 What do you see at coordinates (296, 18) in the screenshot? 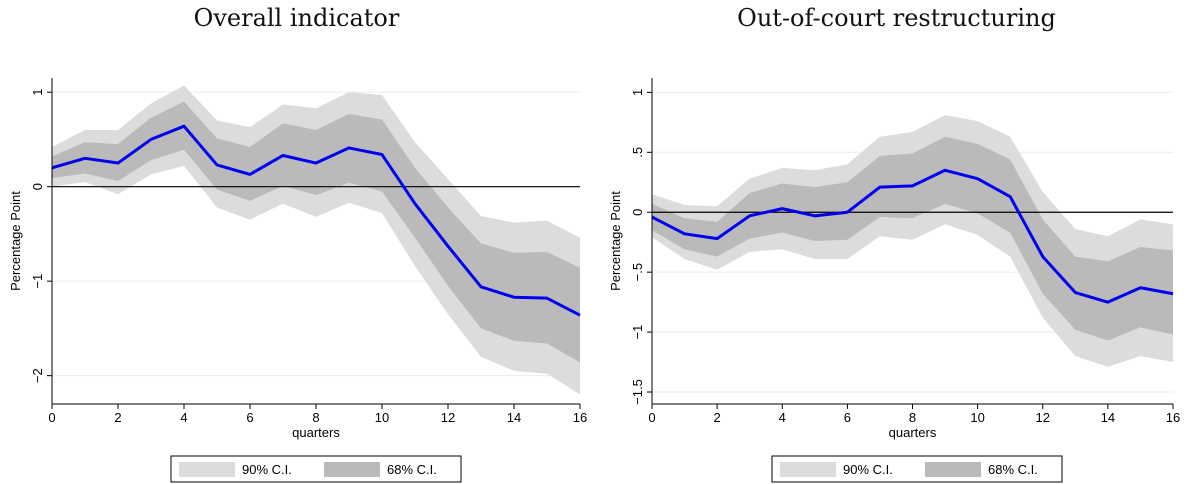
I see `chart-title: Overall indicator` at bounding box center [296, 18].